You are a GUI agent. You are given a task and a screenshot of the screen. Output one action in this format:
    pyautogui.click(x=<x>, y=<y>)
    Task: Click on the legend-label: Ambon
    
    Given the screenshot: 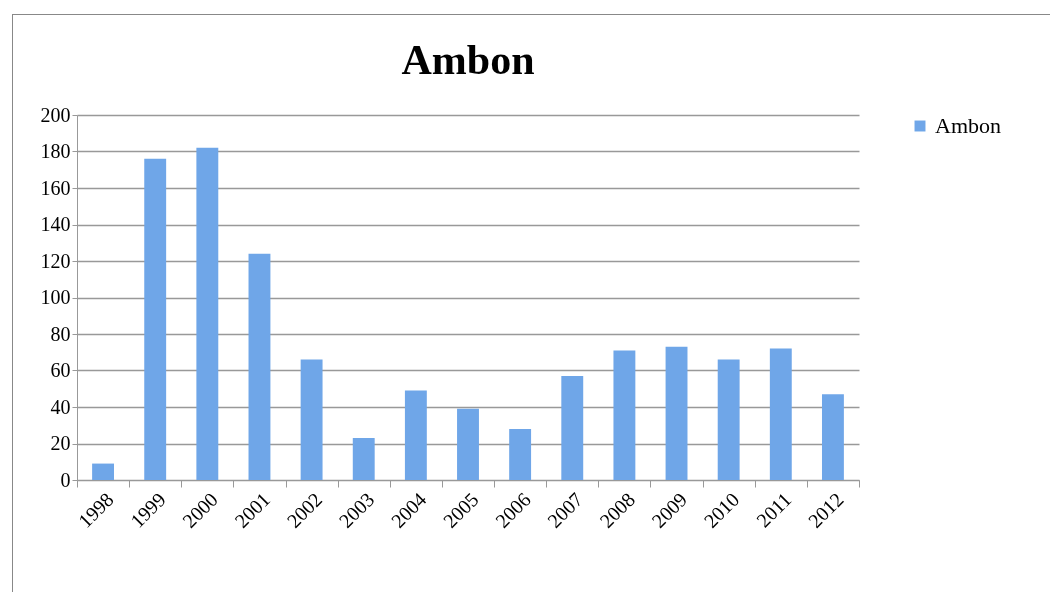 What is the action you would take?
    pyautogui.click(x=968, y=125)
    